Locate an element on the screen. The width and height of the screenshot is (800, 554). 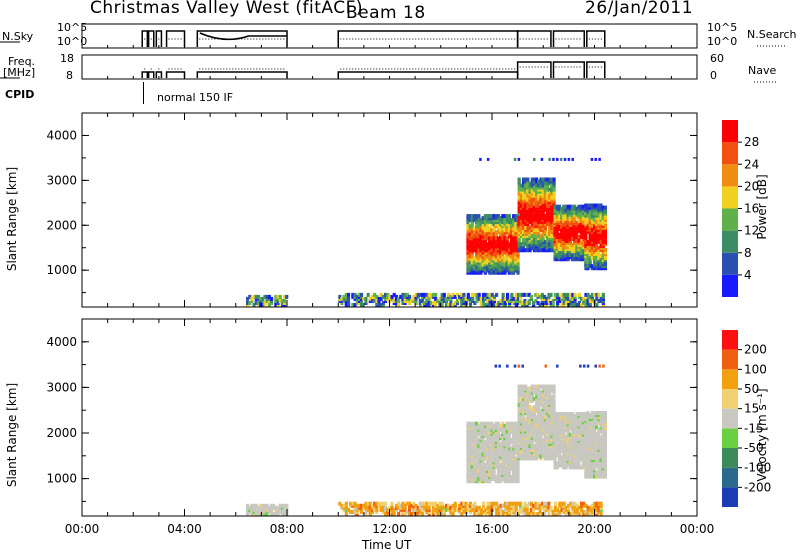
y-tick-label: 2000 is located at coordinates (61, 433).